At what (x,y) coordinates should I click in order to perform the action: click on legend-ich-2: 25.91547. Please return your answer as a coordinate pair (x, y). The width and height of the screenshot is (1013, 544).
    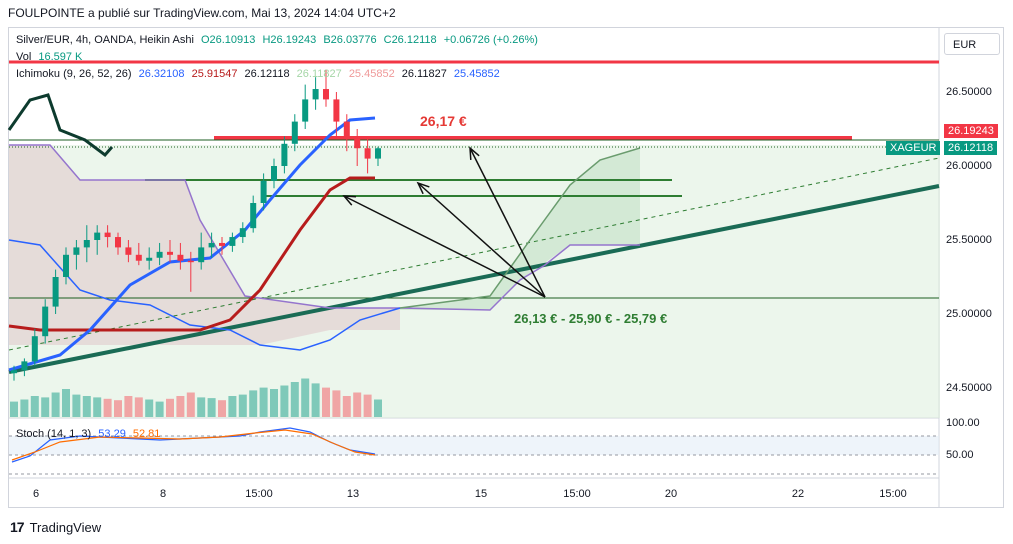
    Looking at the image, I should click on (214, 74).